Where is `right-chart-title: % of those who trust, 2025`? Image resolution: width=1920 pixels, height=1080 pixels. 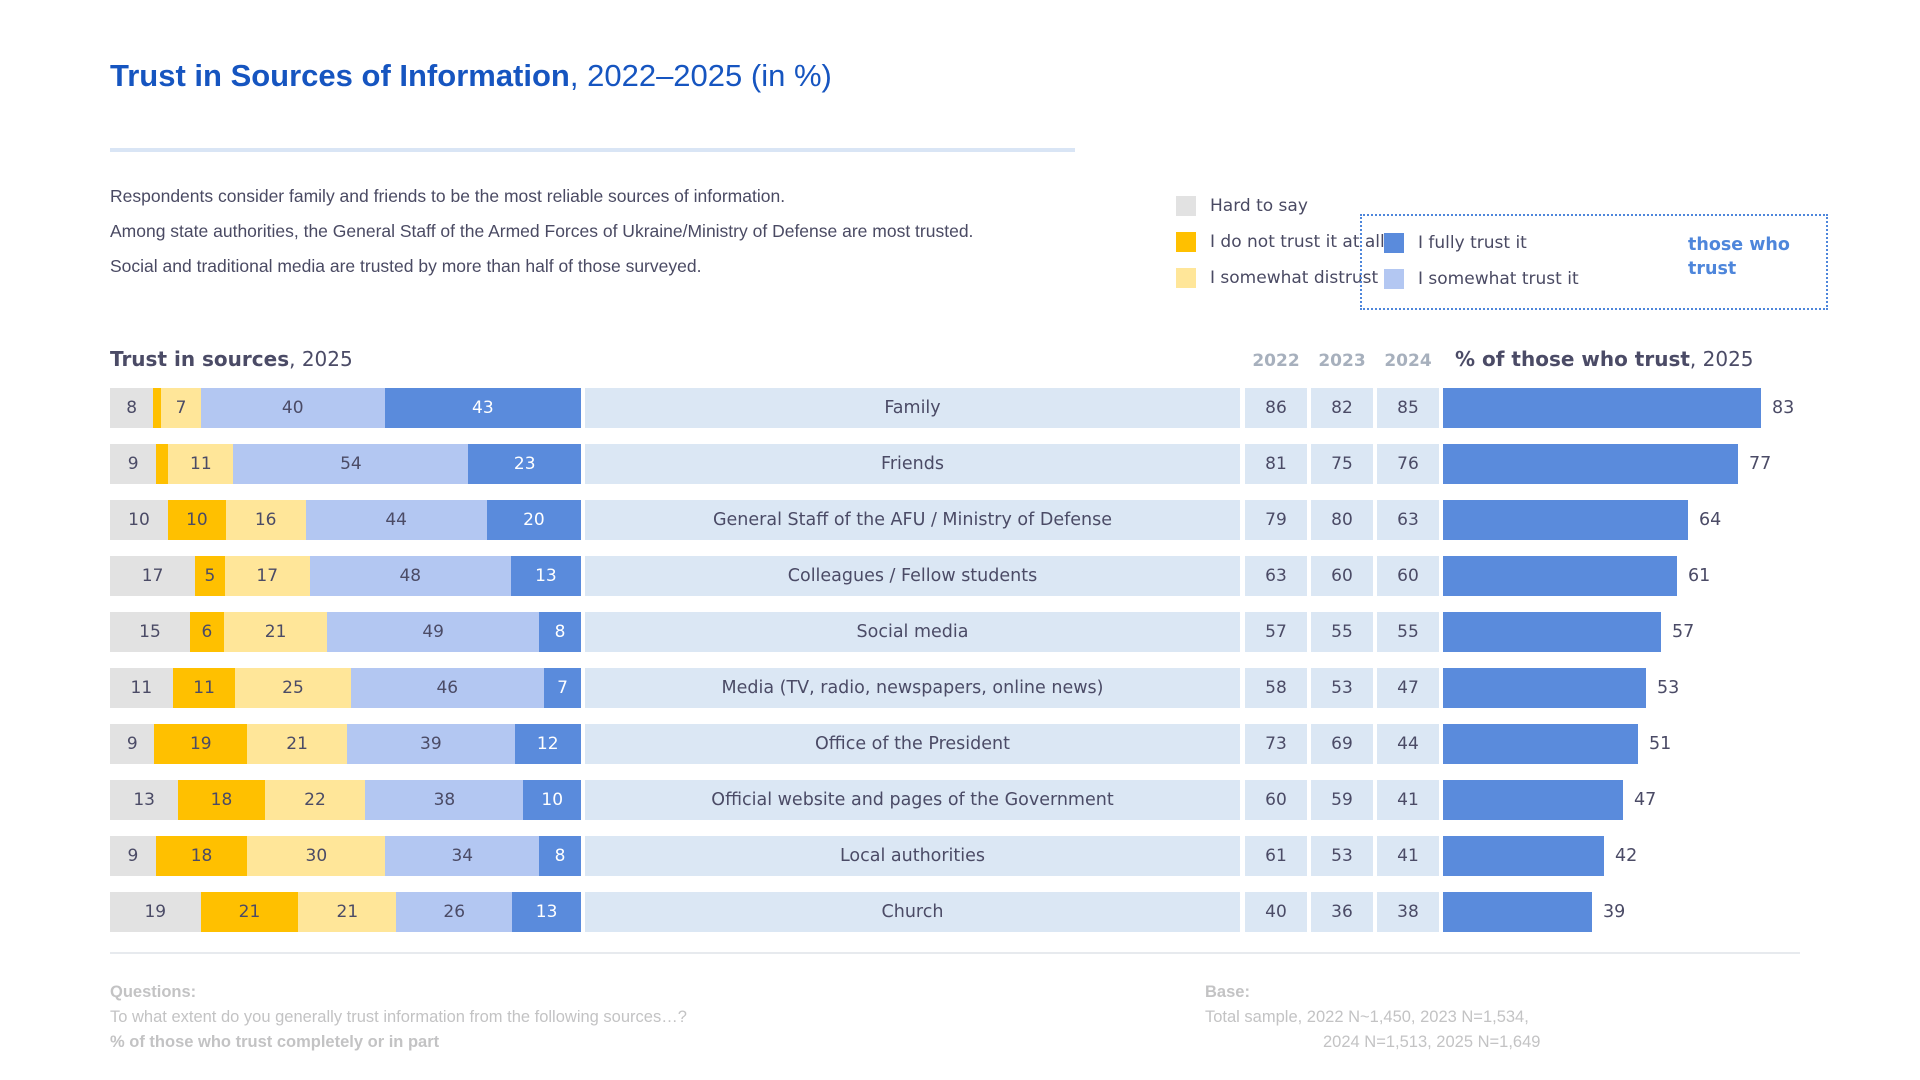
right-chart-title: % of those who trust, 2025 is located at coordinates (1604, 359).